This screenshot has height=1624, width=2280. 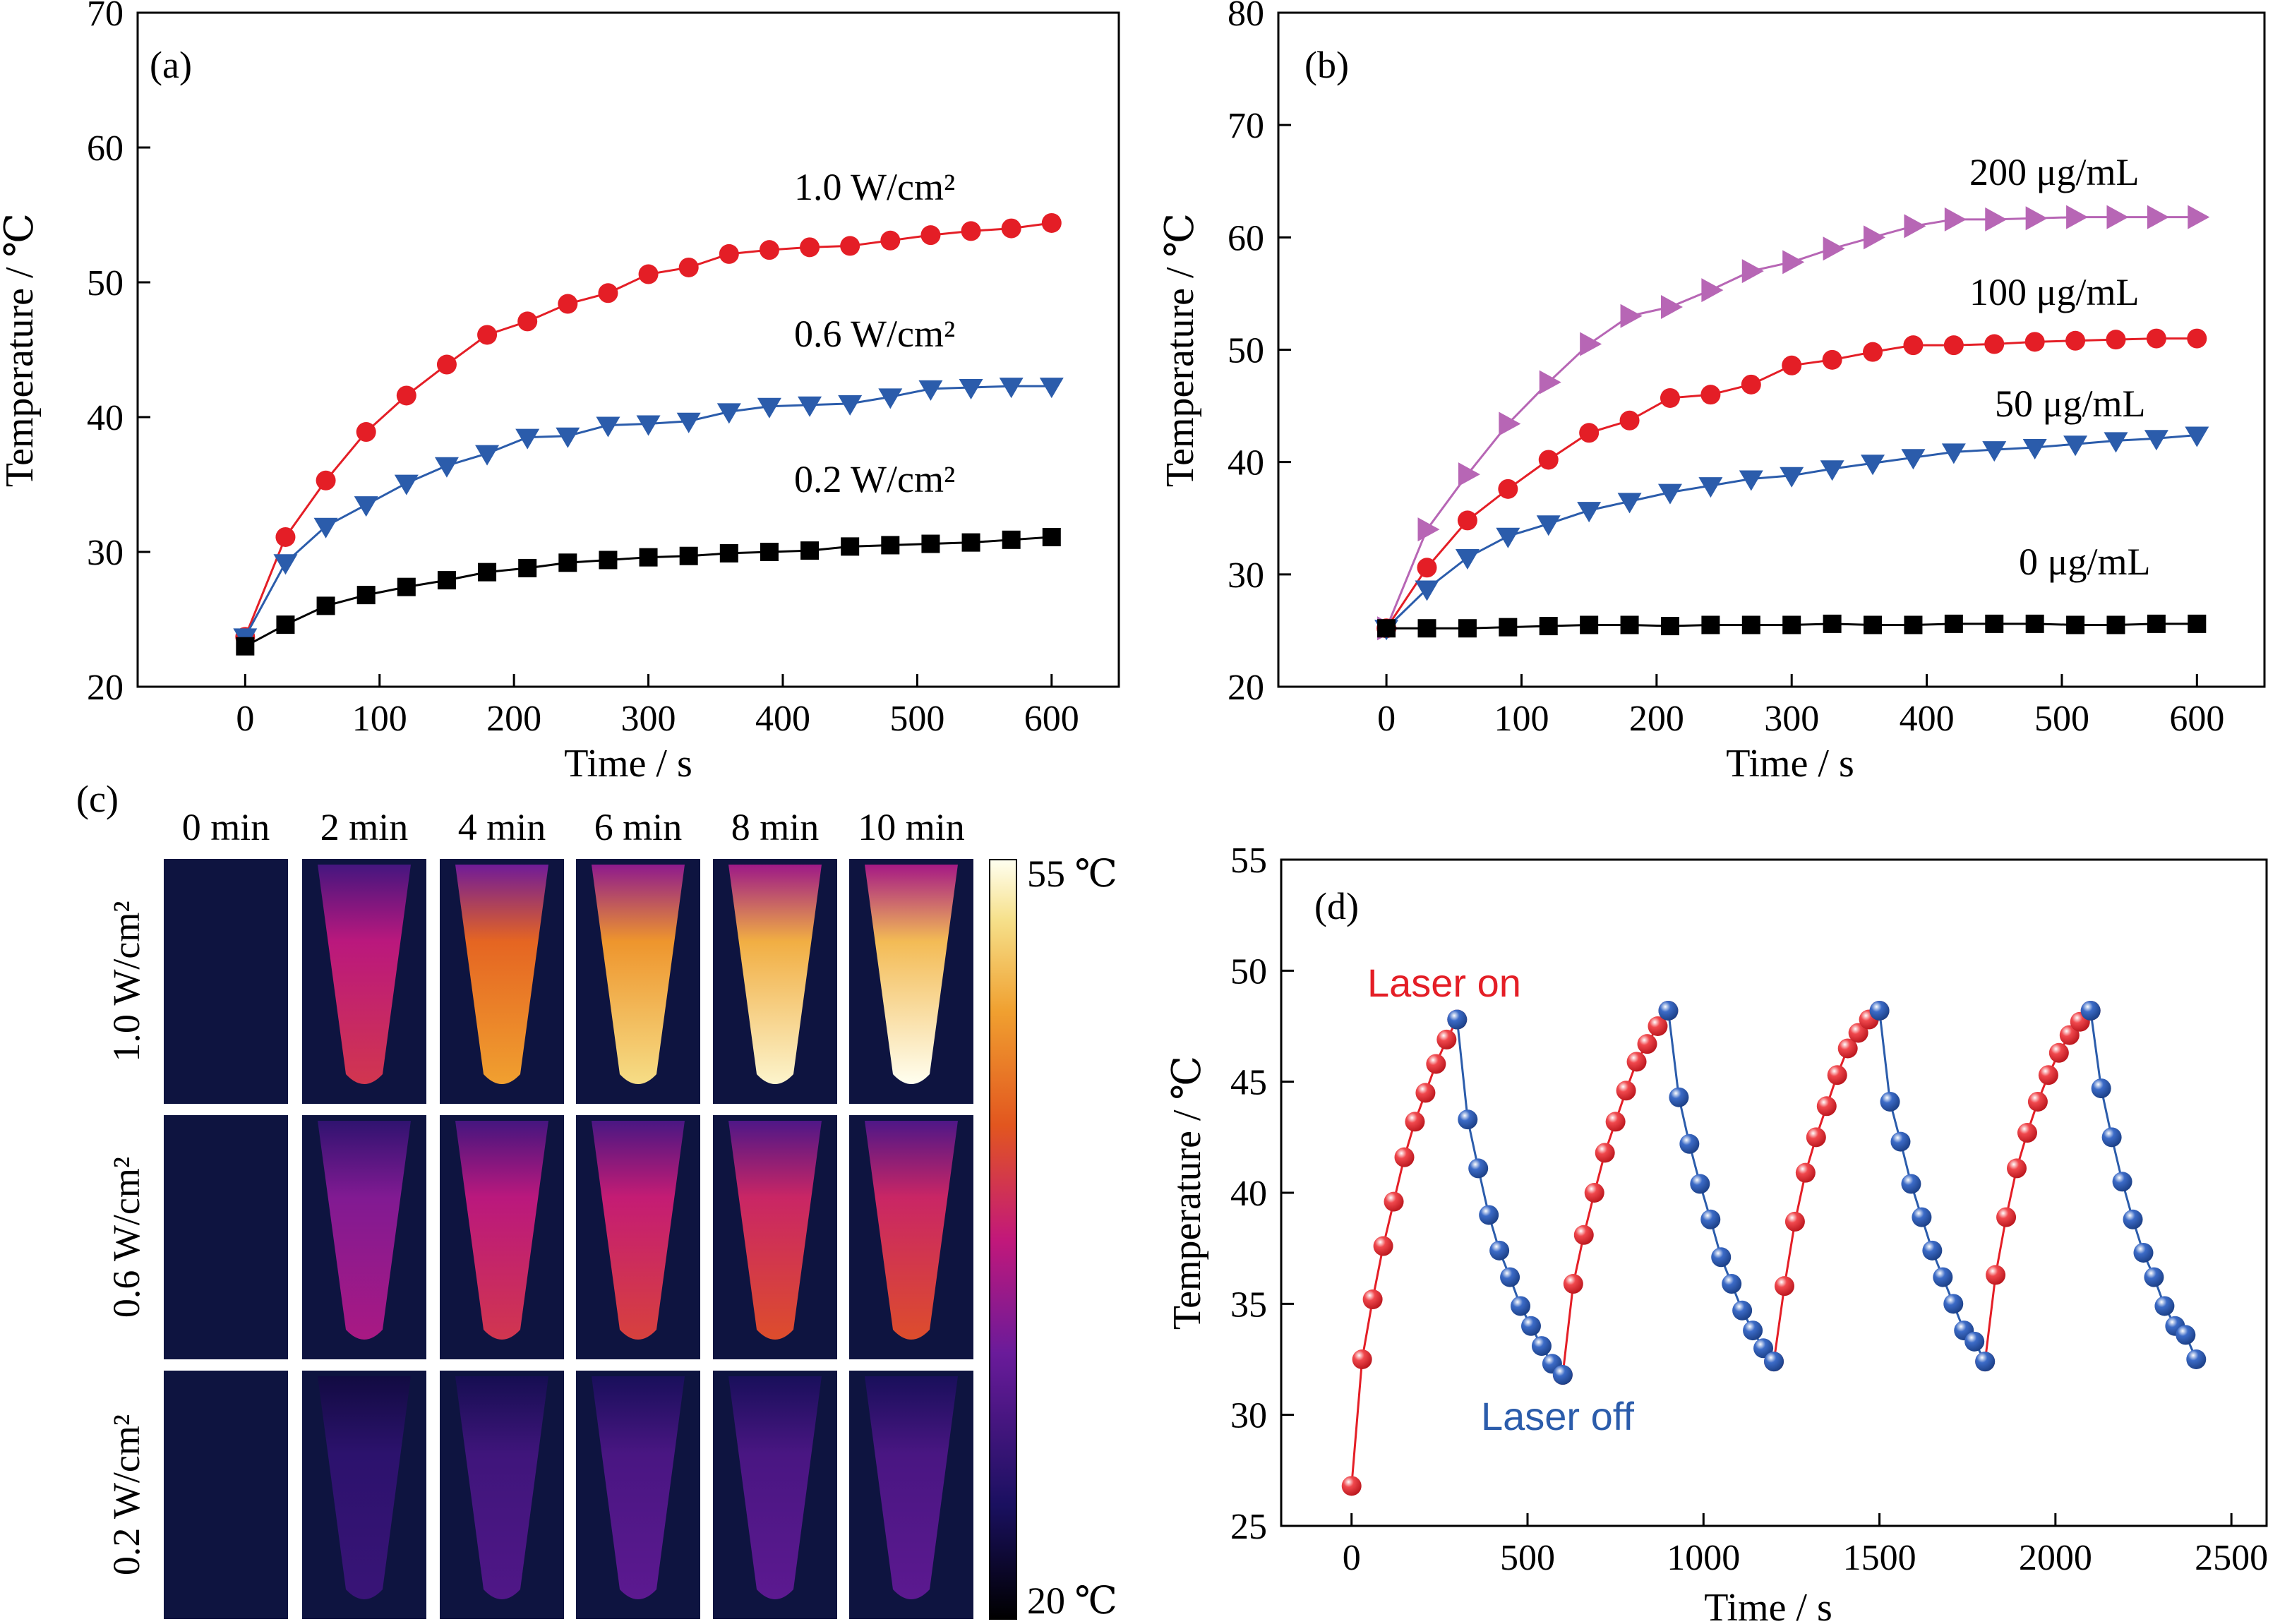 I want to click on y-tick-label: 40, so click(x=1249, y=1194).